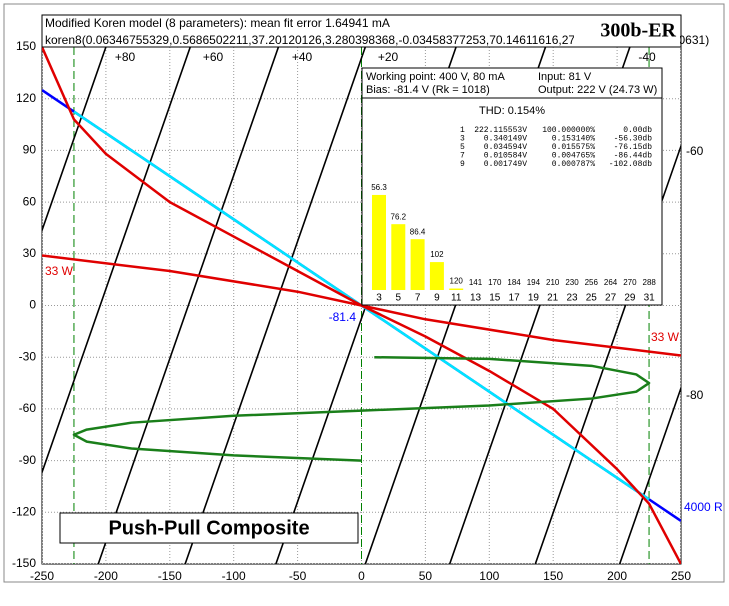  I want to click on y-tick-label: -150, so click(24, 563).